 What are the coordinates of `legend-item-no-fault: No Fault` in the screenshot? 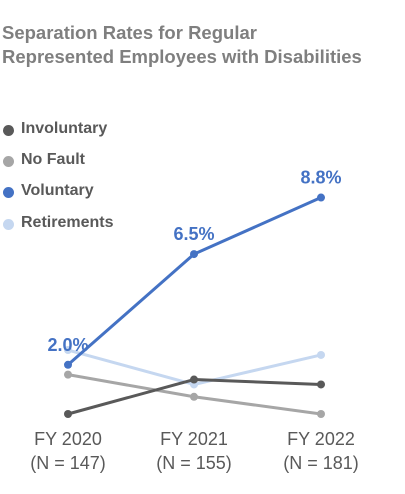 It's located at (100, 161).